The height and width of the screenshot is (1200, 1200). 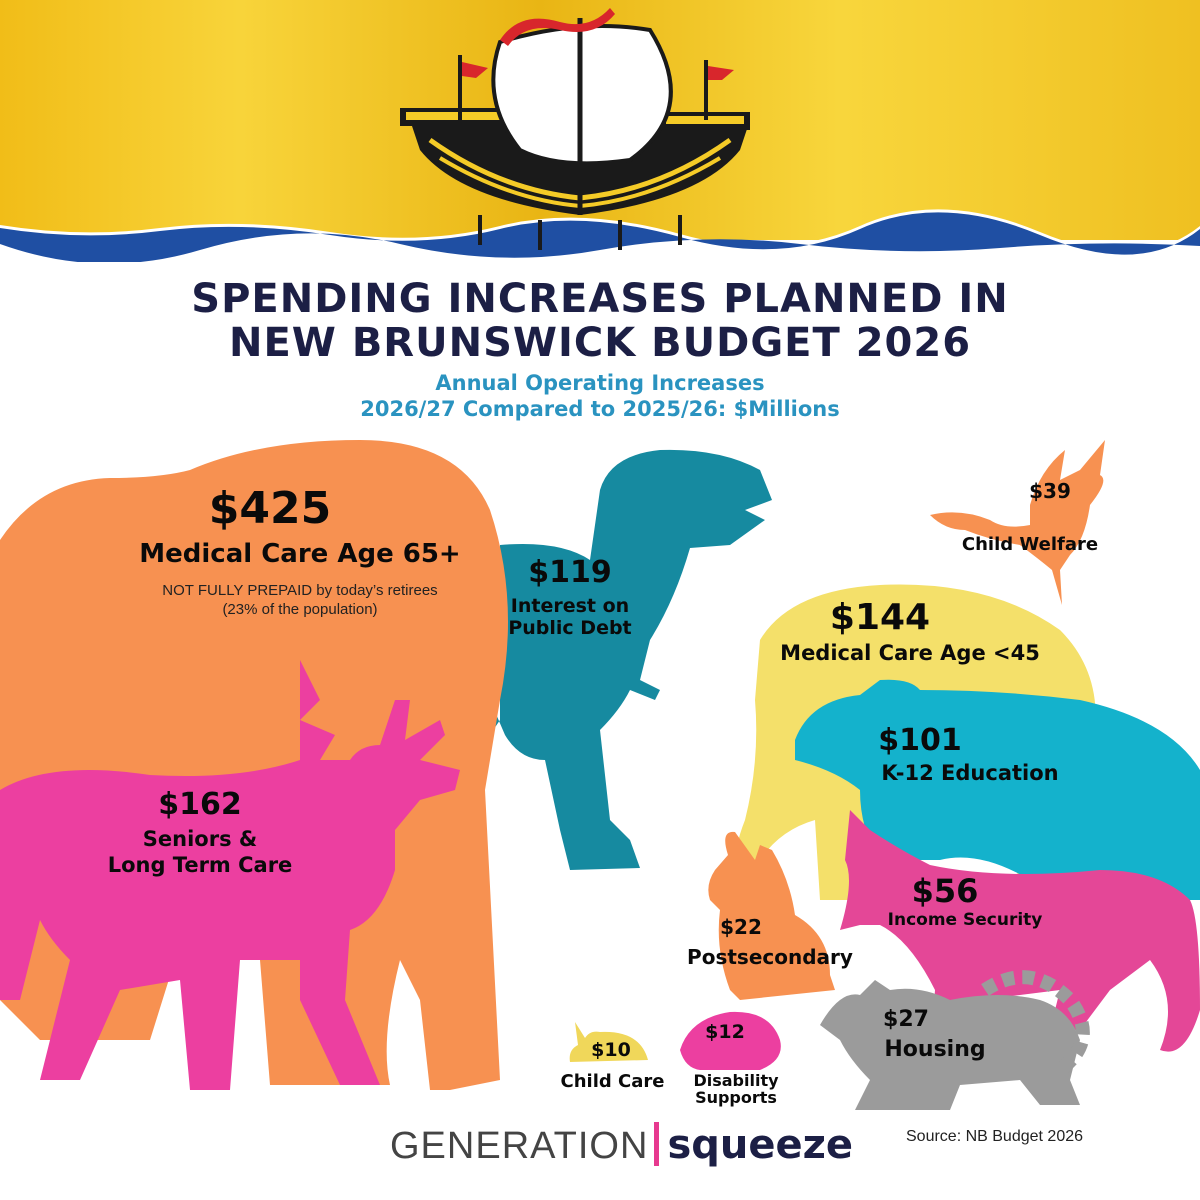 What do you see at coordinates (600, 343) in the screenshot?
I see `chart-title-line-2: NEW BRUNSWICK BUDGET 2026` at bounding box center [600, 343].